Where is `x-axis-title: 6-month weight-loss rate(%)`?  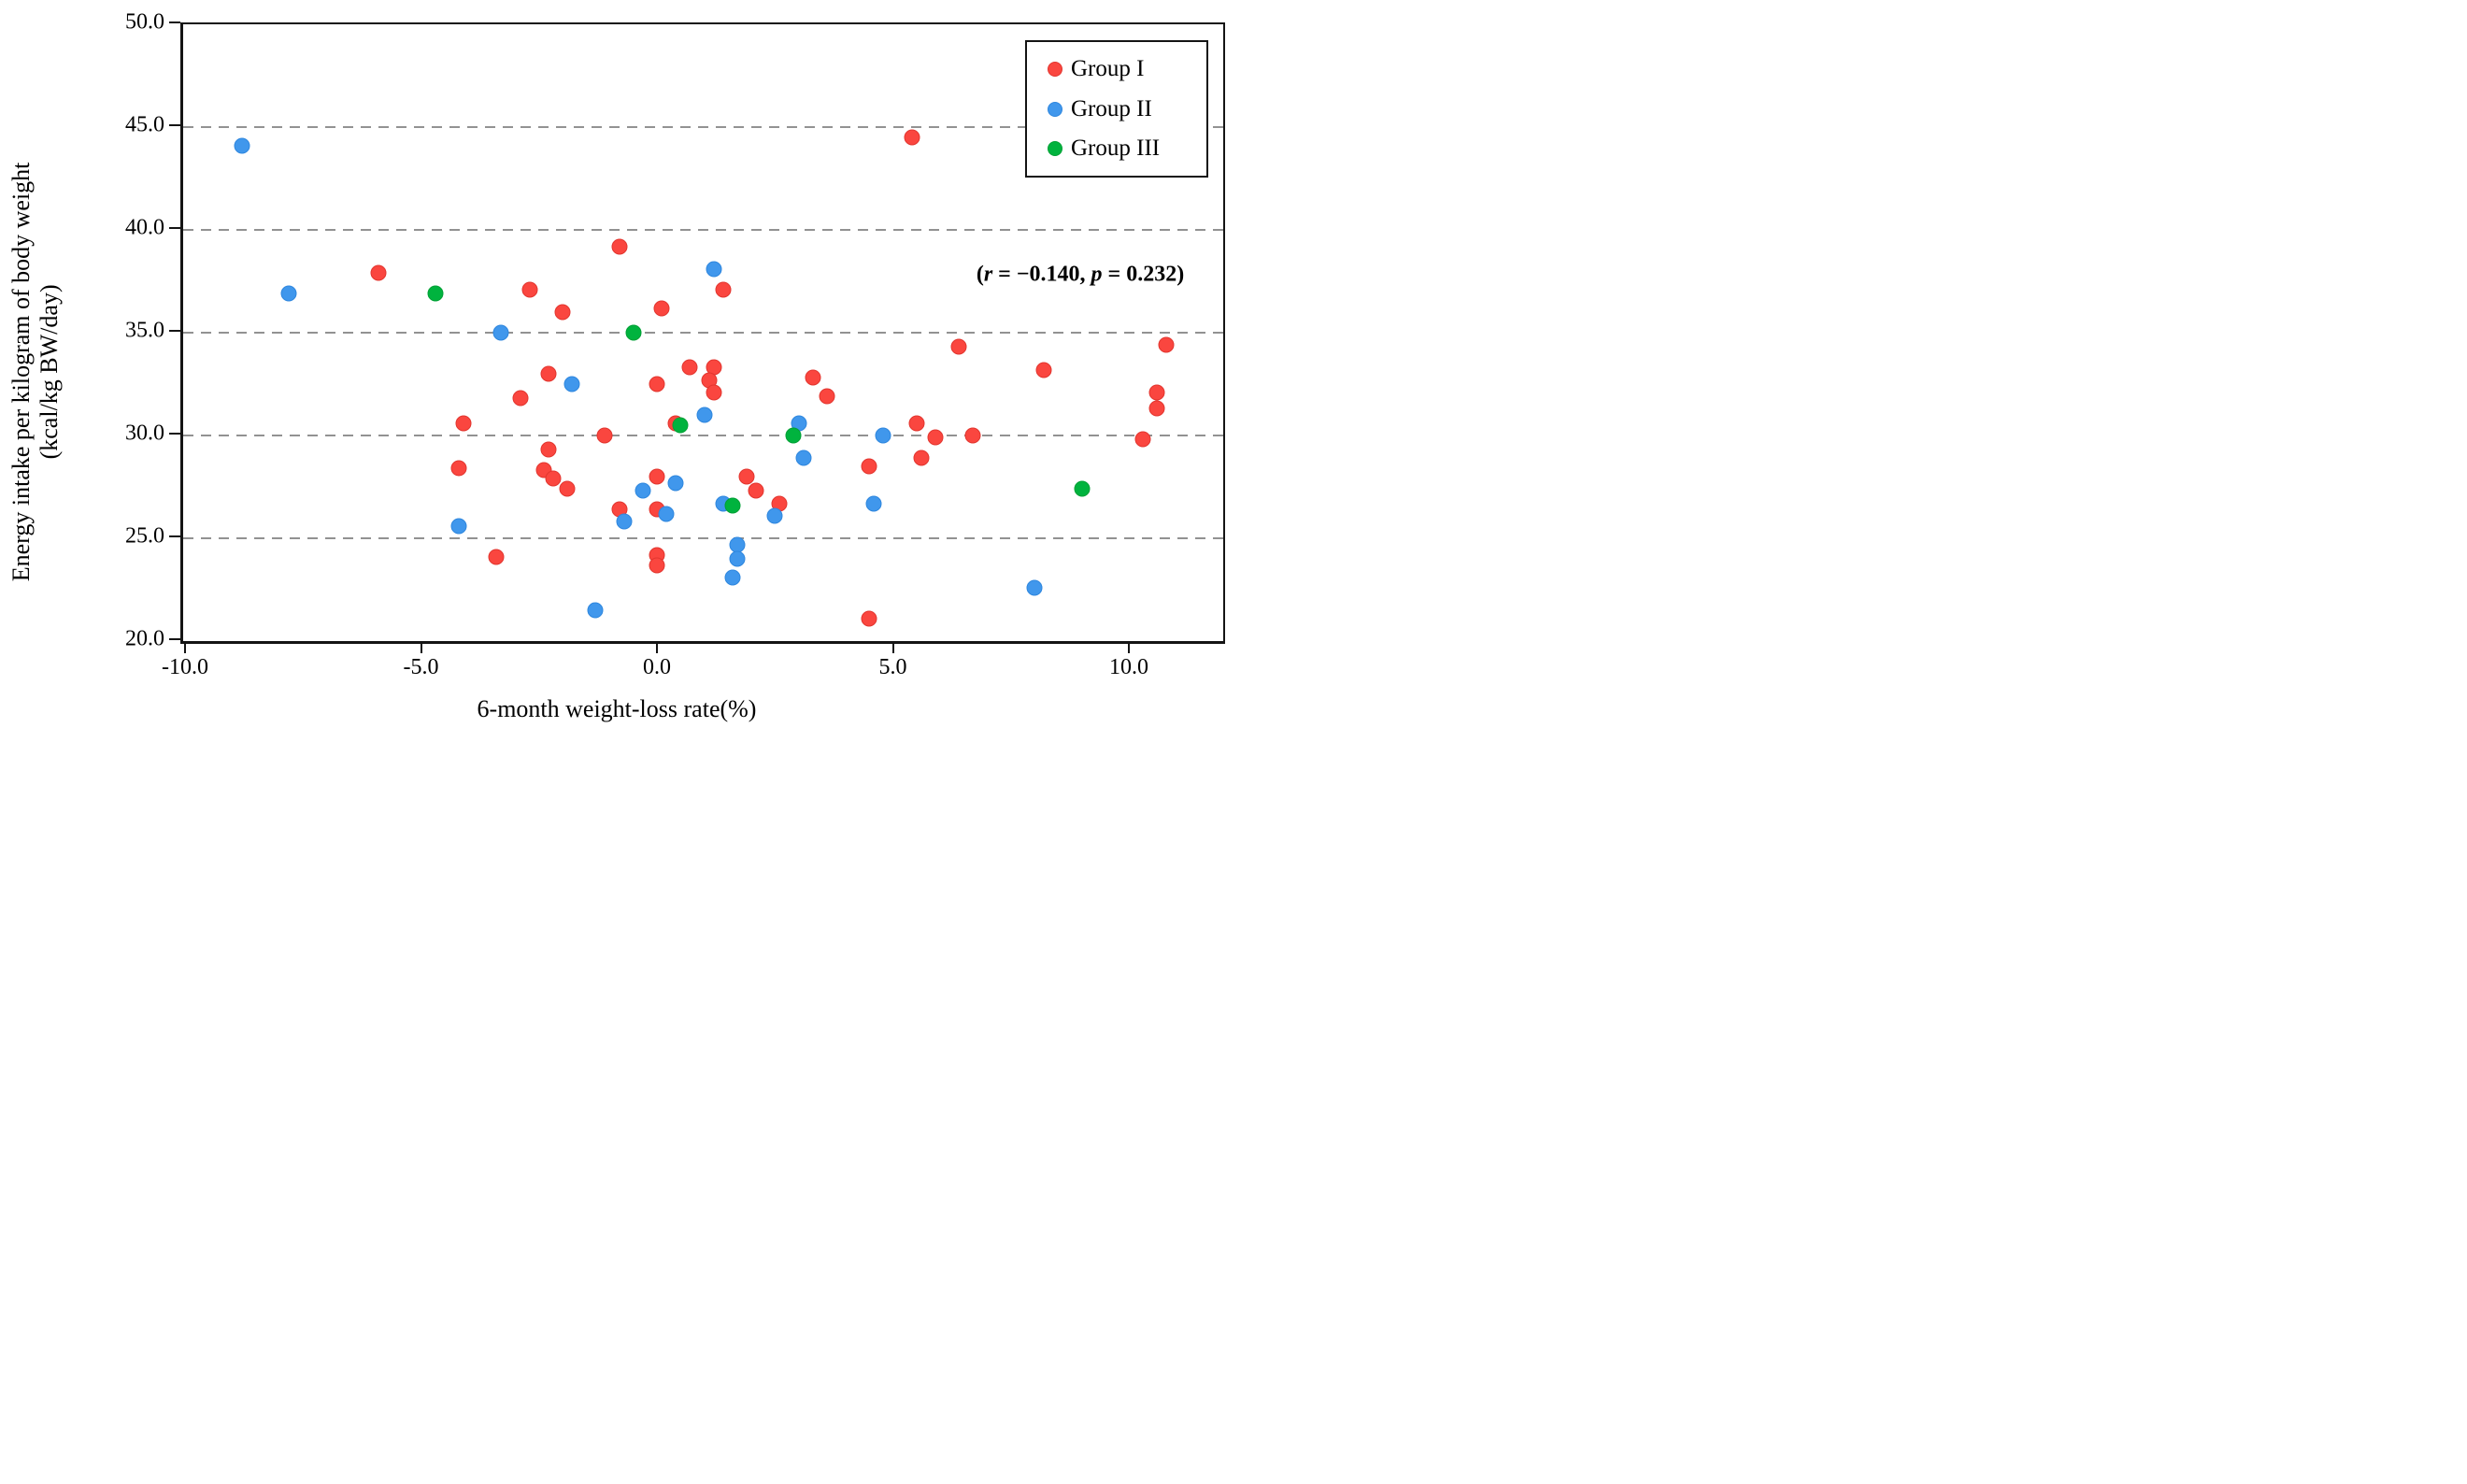
x-axis-title: 6-month weight-loss rate(%) is located at coordinates (617, 708).